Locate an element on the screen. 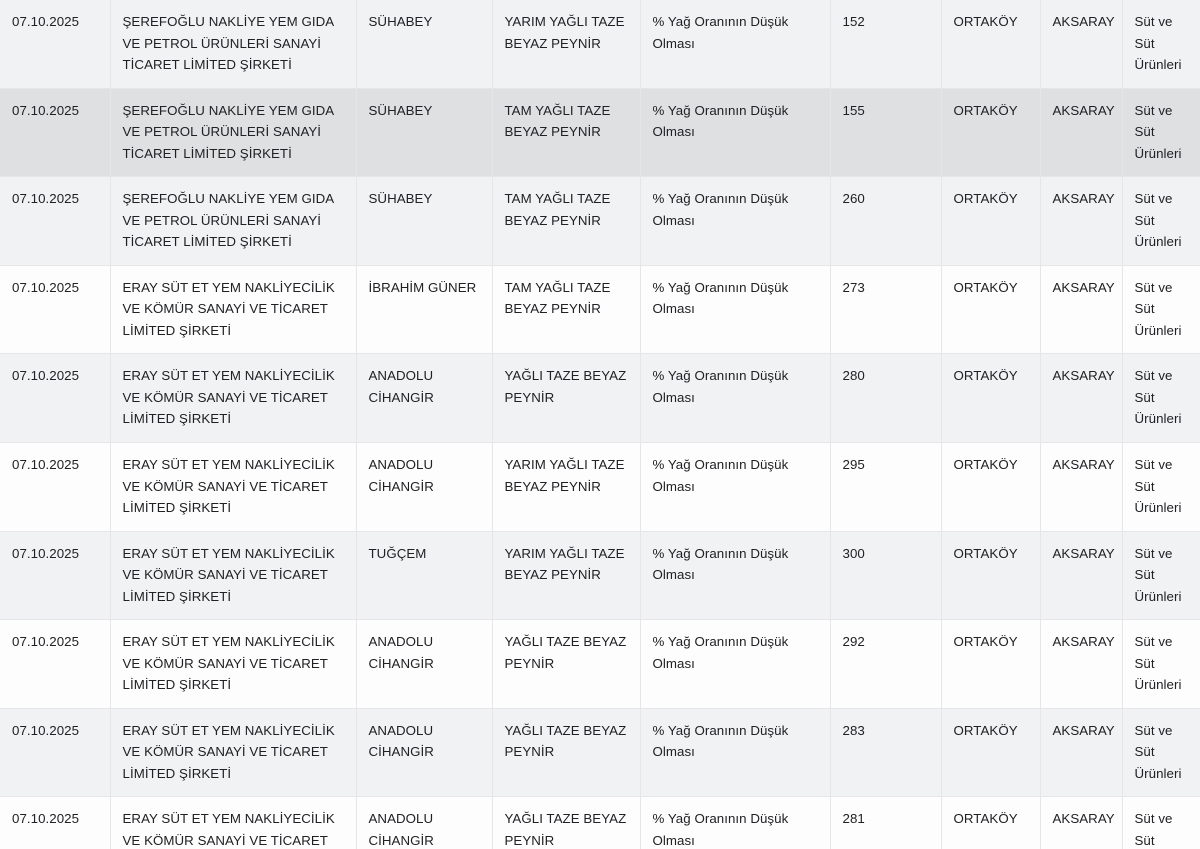 This screenshot has height=849, width=1200. cell-number: 300 is located at coordinates (886, 576).